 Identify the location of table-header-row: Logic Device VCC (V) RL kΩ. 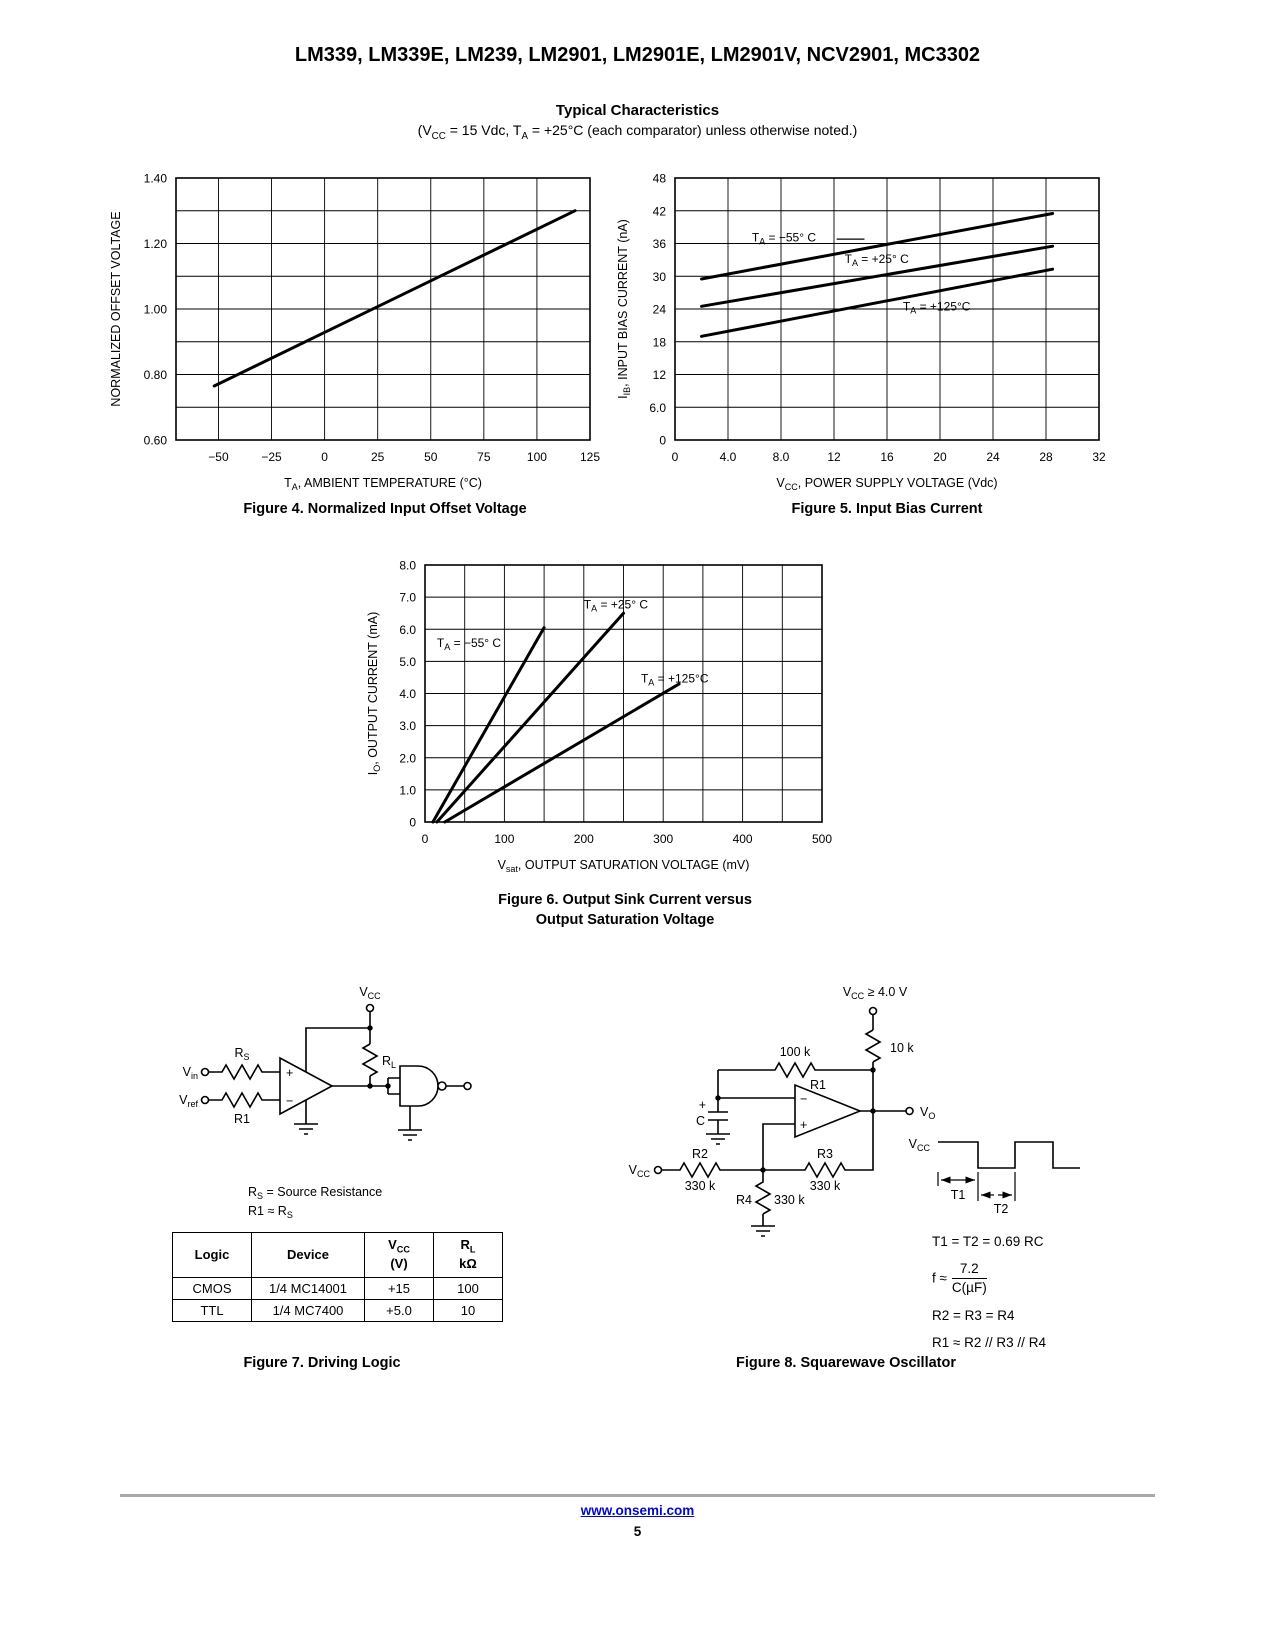
(337, 1255).